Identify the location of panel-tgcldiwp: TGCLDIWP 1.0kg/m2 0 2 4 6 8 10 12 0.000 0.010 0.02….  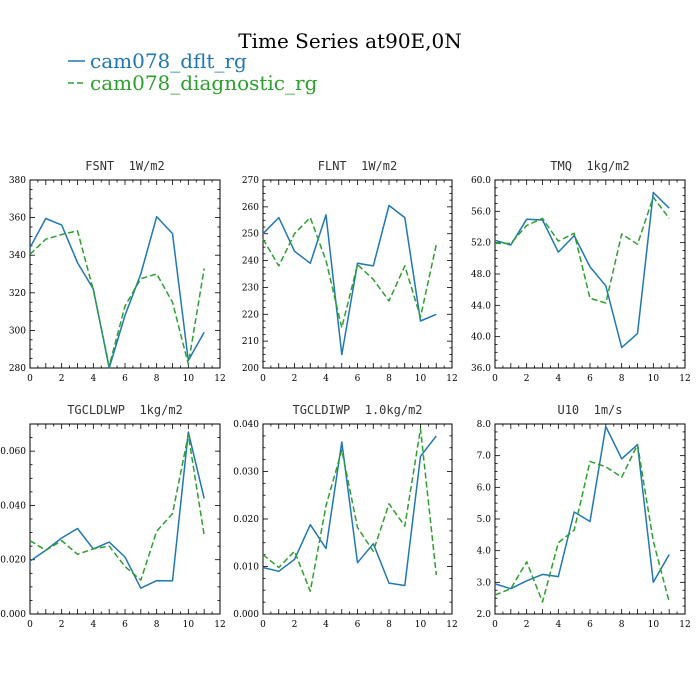
(345, 516).